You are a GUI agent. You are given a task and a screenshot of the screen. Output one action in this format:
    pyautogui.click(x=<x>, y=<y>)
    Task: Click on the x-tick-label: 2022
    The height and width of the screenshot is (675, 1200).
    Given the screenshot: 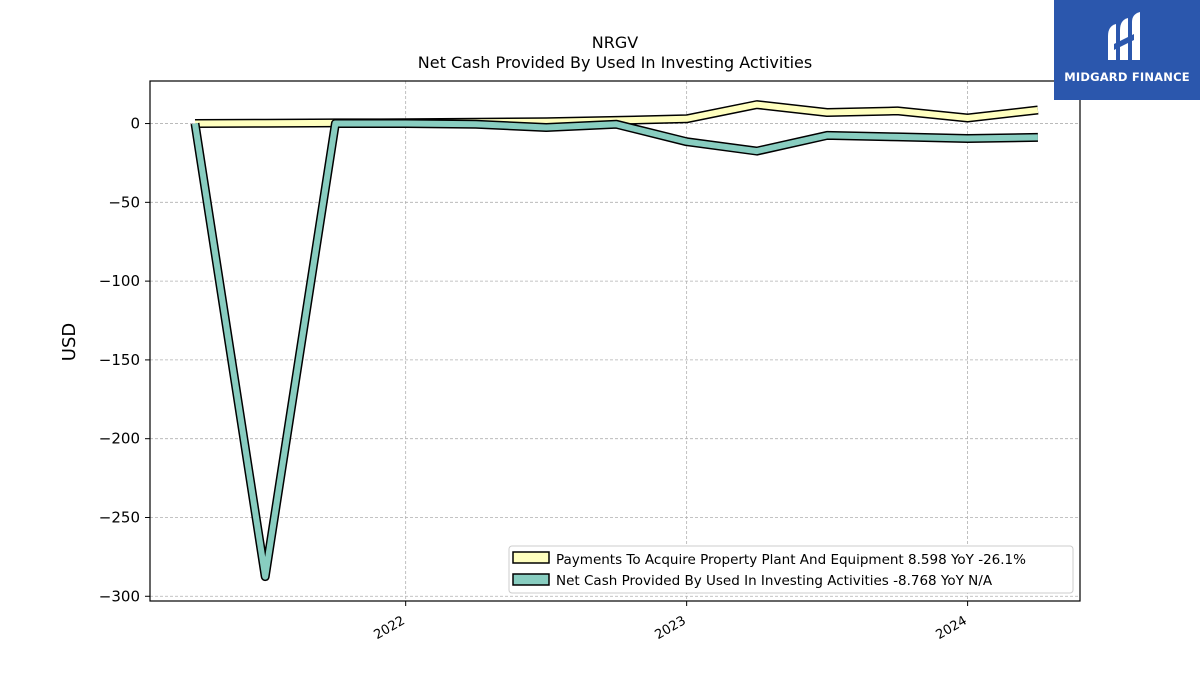 What is the action you would take?
    pyautogui.click(x=390, y=628)
    